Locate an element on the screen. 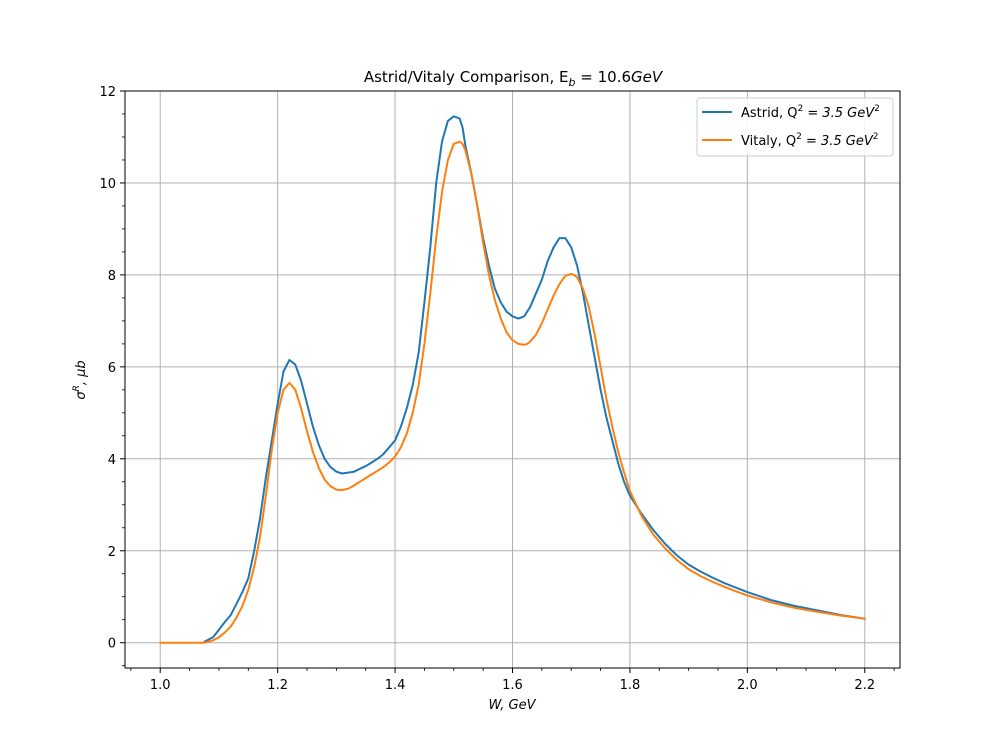 The height and width of the screenshot is (750, 1000). y-axis-label: σR, μb is located at coordinates (80, 379).